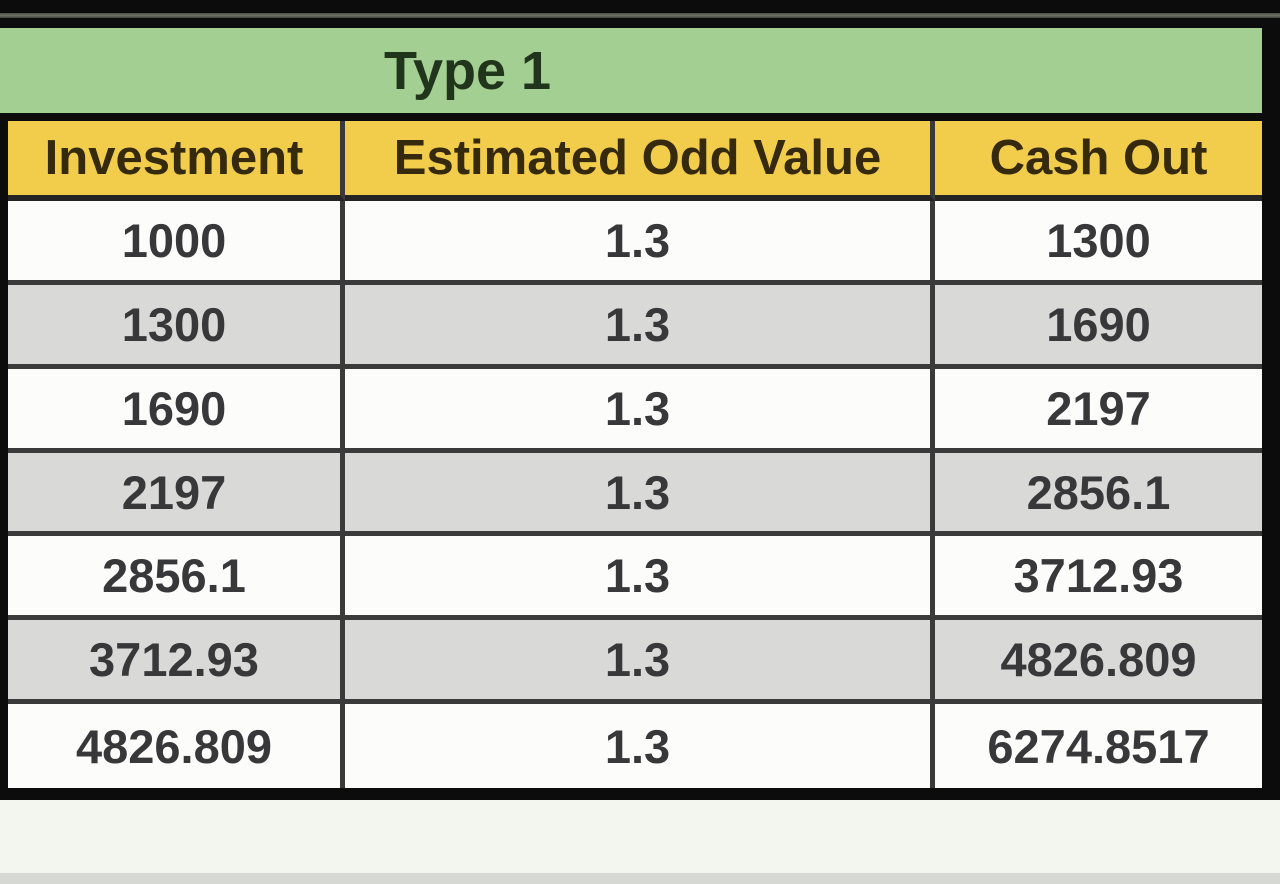  What do you see at coordinates (640, 836) in the screenshot?
I see `below-table-area` at bounding box center [640, 836].